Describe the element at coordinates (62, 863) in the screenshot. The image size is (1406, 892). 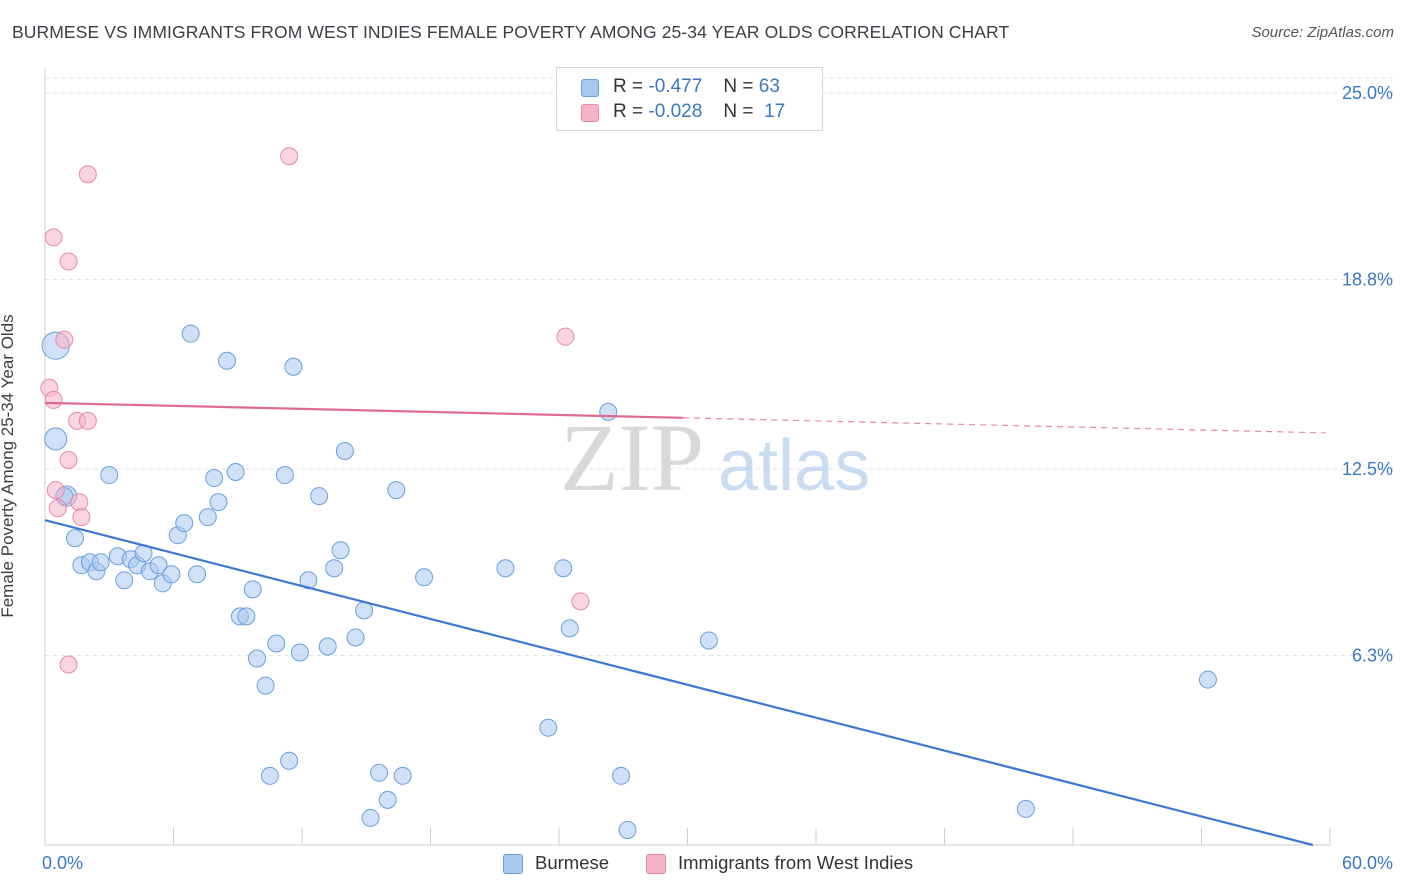
I see `x-tick-label: 0.0%` at that location.